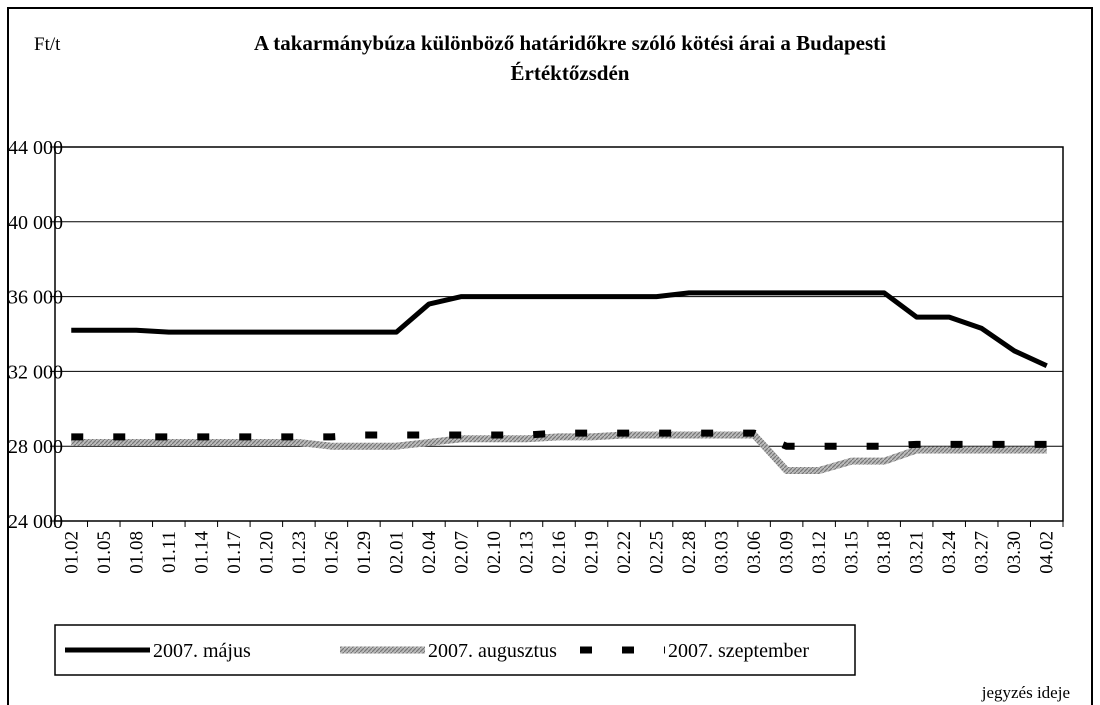 The width and height of the screenshot is (1100, 705). What do you see at coordinates (1025, 692) in the screenshot?
I see `x-axis-label: jegyzés ideje` at bounding box center [1025, 692].